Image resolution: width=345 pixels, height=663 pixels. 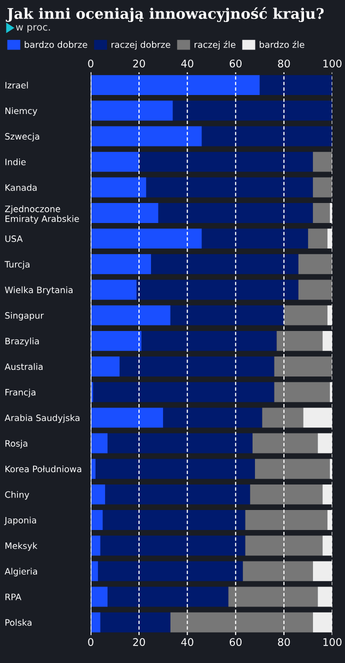 What do you see at coordinates (282, 44) in the screenshot?
I see `legend-label: bardzo źle` at bounding box center [282, 44].